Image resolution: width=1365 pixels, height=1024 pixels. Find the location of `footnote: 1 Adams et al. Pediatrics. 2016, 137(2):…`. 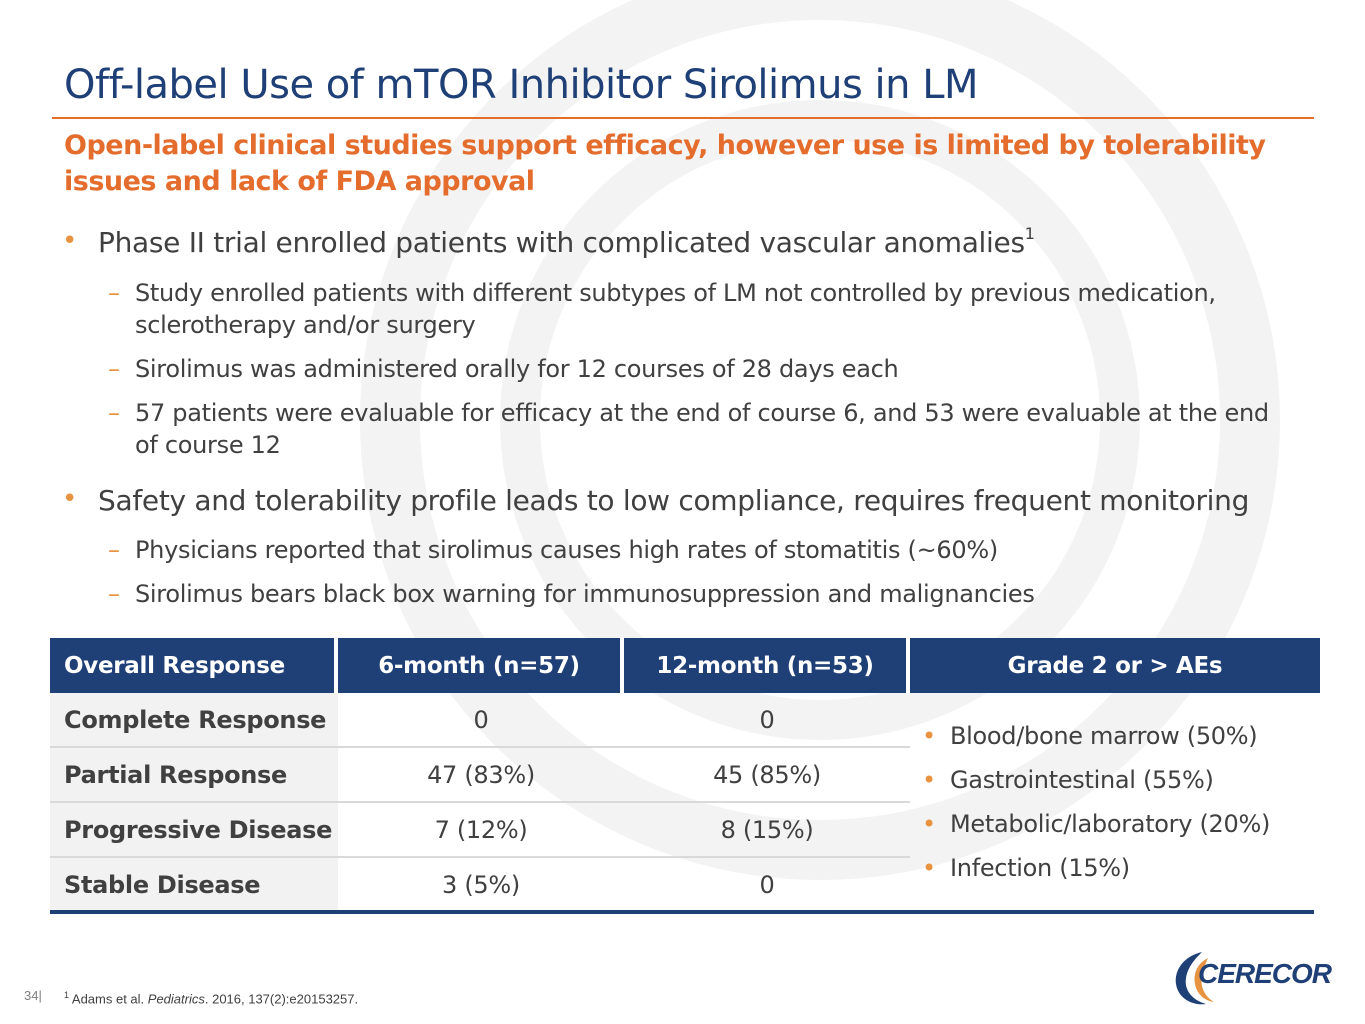

footnote: 1 Adams et al. Pediatrics. 2016, 137(2):… is located at coordinates (211, 998).